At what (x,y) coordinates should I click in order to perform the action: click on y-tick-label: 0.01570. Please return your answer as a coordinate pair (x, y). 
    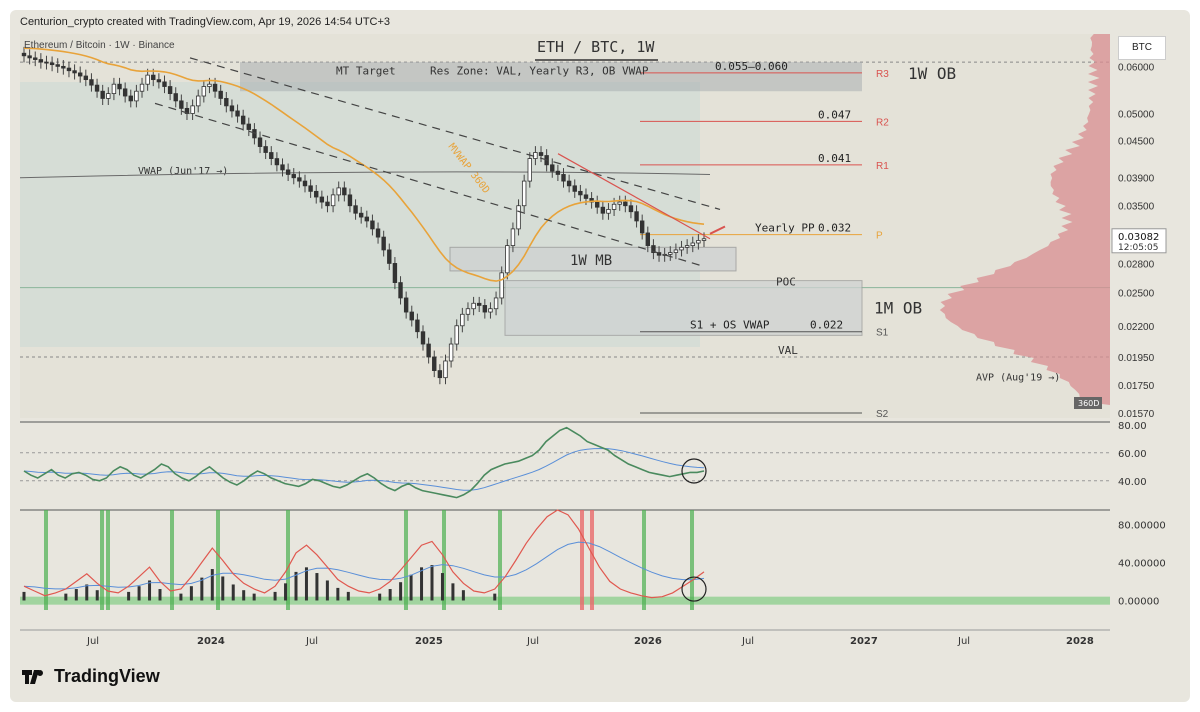
    Looking at the image, I should click on (1136, 414).